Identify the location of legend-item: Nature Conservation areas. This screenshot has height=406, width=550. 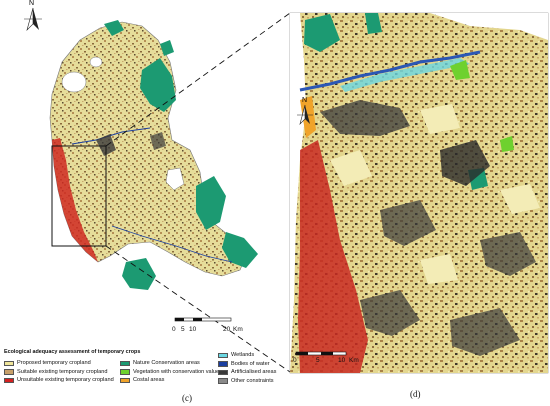
(169, 363).